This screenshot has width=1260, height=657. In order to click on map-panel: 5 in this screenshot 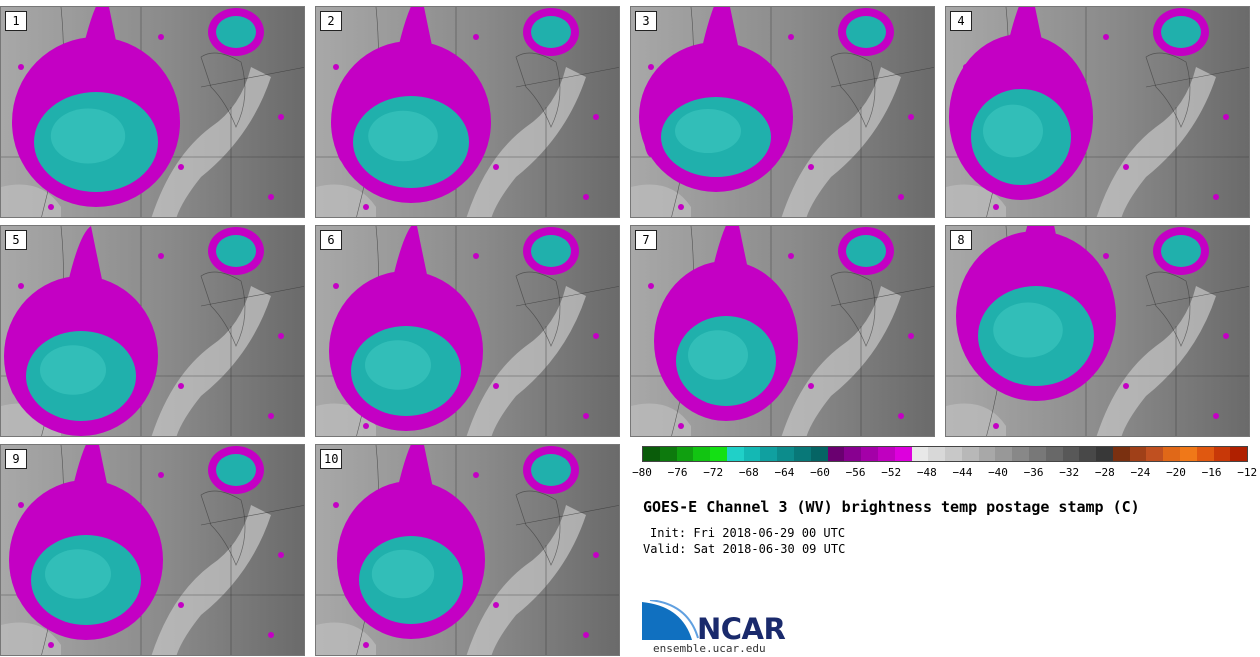, I will do `click(152, 331)`.